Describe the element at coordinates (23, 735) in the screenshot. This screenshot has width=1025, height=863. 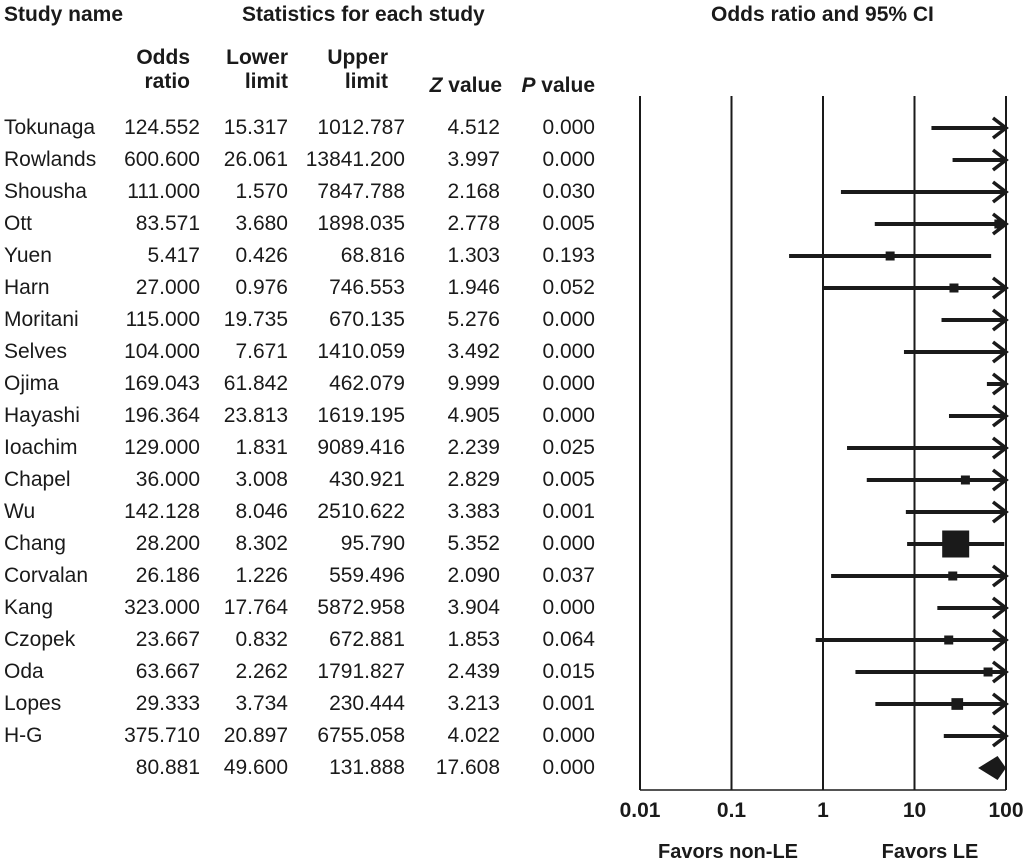
I see `study-name-cell: H-G` at that location.